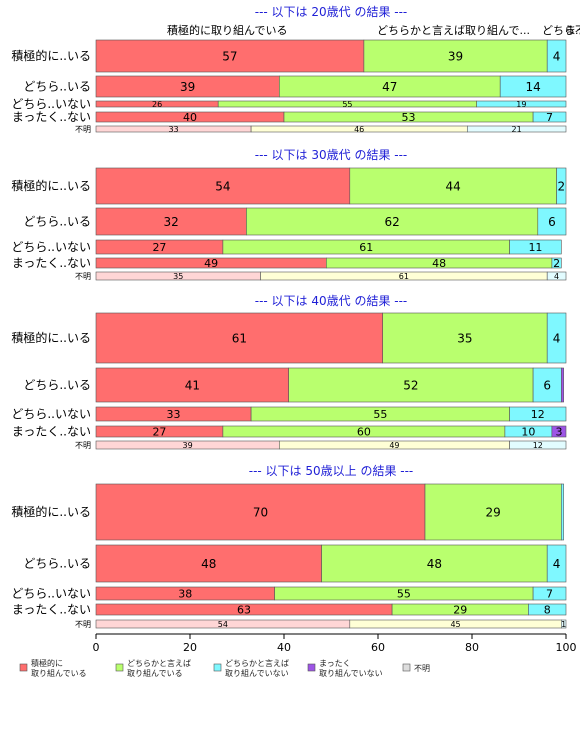 The width and height of the screenshot is (580, 747). Describe the element at coordinates (331, 12) in the screenshot. I see `group-title: --- 以下は 20歳代 の結果 ---` at that location.